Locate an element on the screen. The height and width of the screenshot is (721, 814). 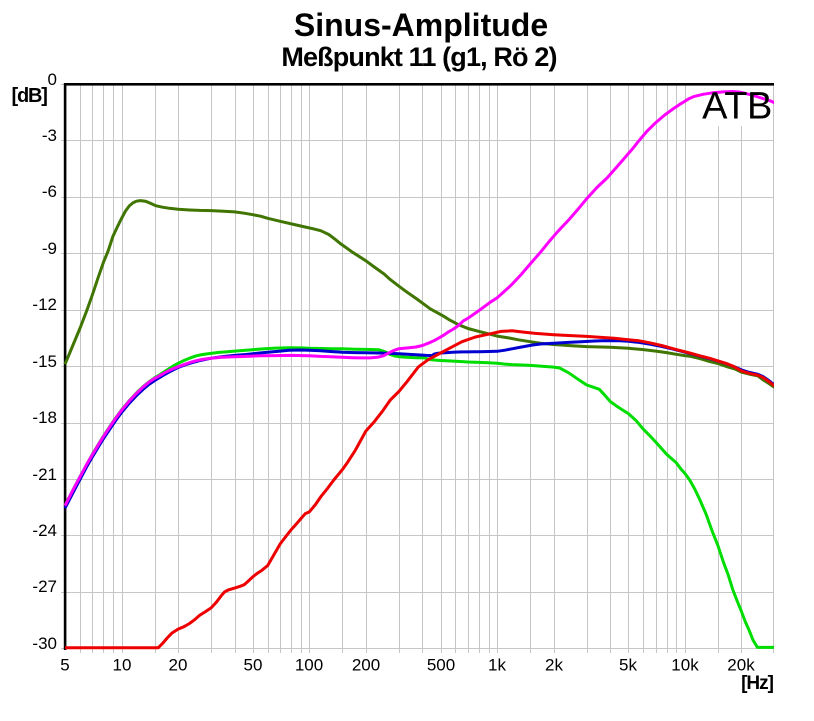
svg-text: 2k is located at coordinates (554, 665).